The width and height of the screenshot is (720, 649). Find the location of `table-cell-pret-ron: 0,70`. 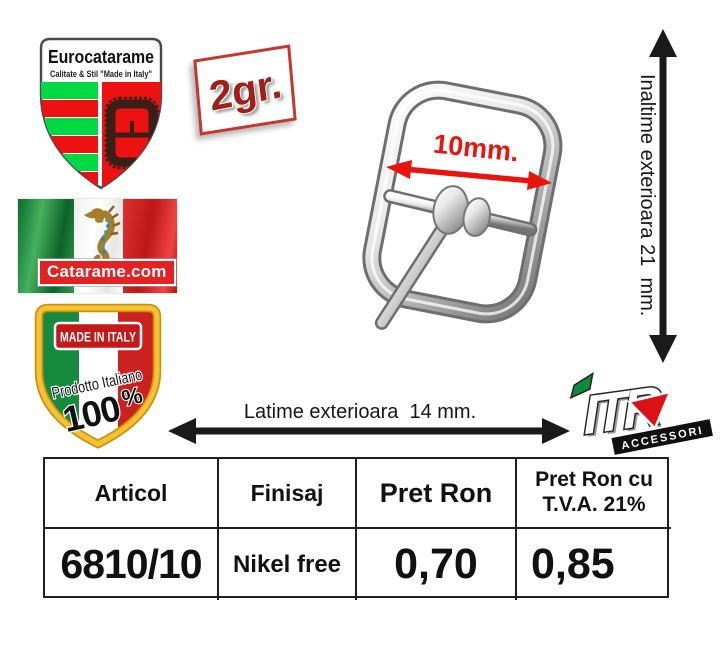

table-cell-pret-ron: 0,70 is located at coordinates (437, 564).